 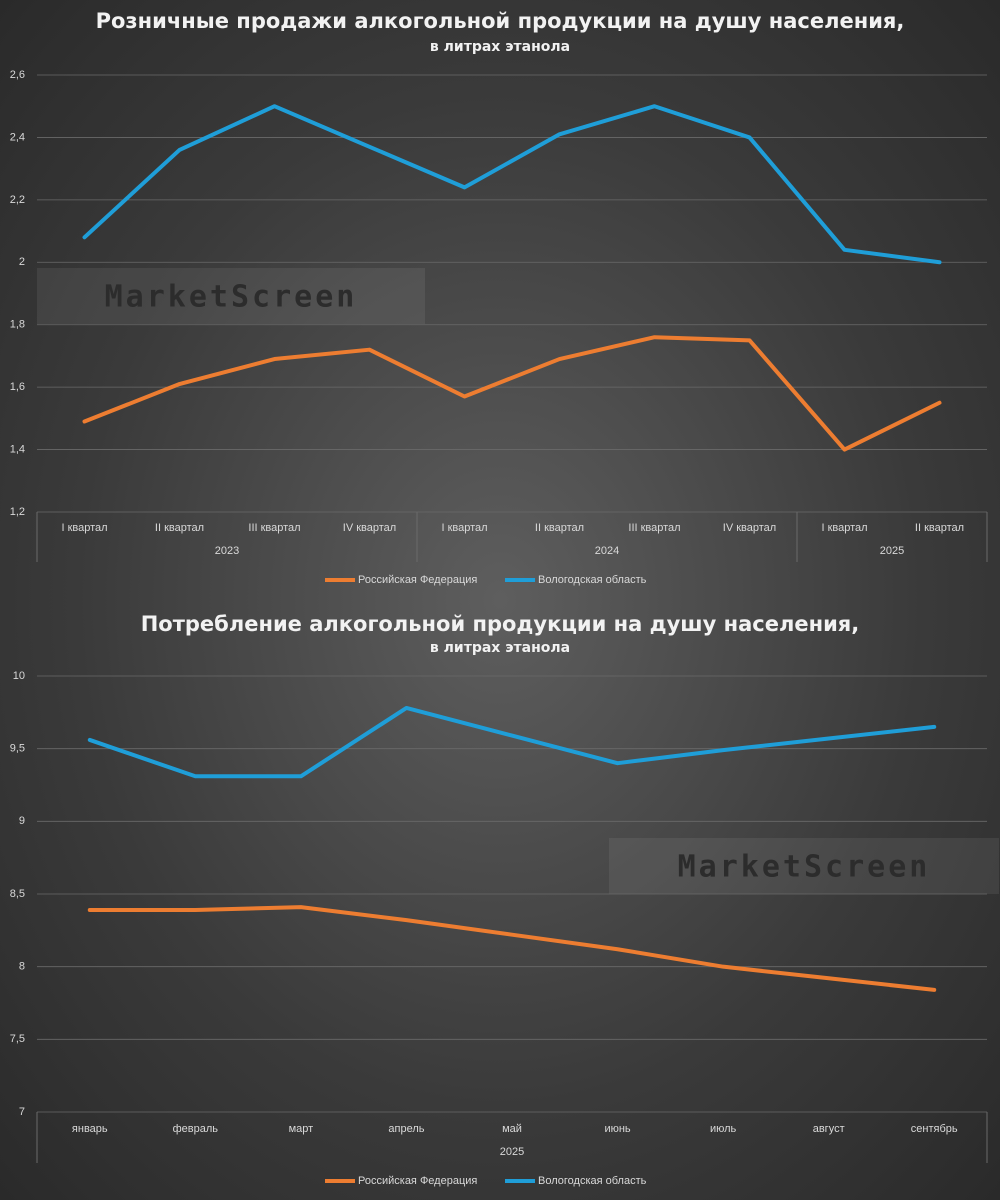 I want to click on y-tick-label: 8,5, so click(x=17, y=894).